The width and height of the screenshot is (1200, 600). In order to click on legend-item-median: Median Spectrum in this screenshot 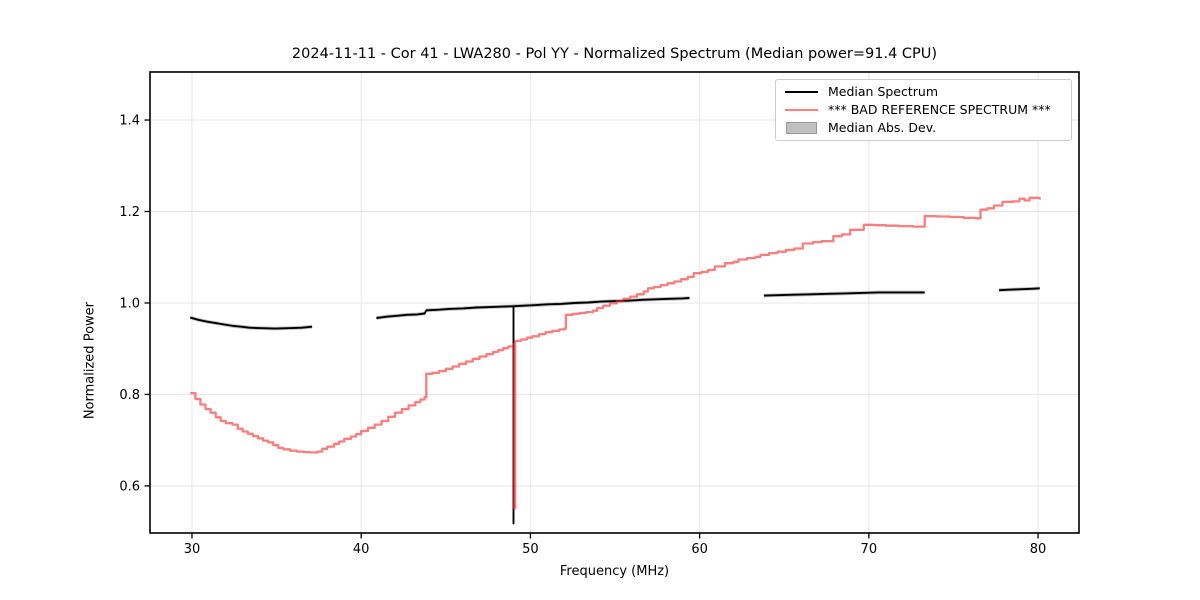, I will do `click(923, 92)`.